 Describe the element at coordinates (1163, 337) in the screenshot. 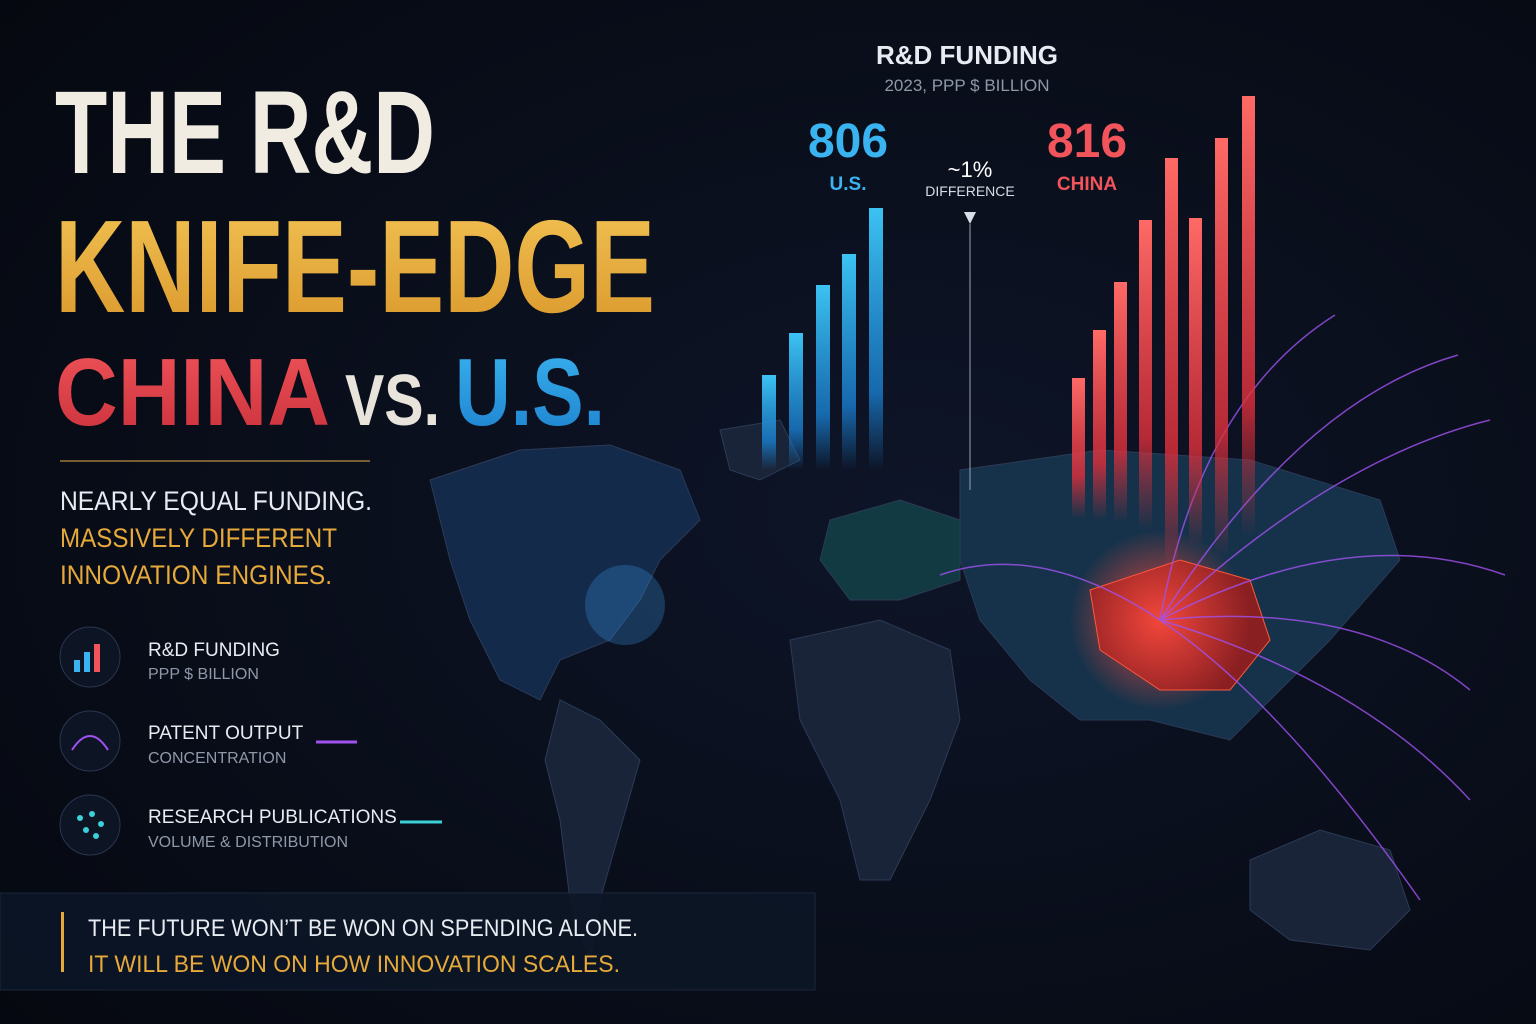

I see `china-bars` at that location.